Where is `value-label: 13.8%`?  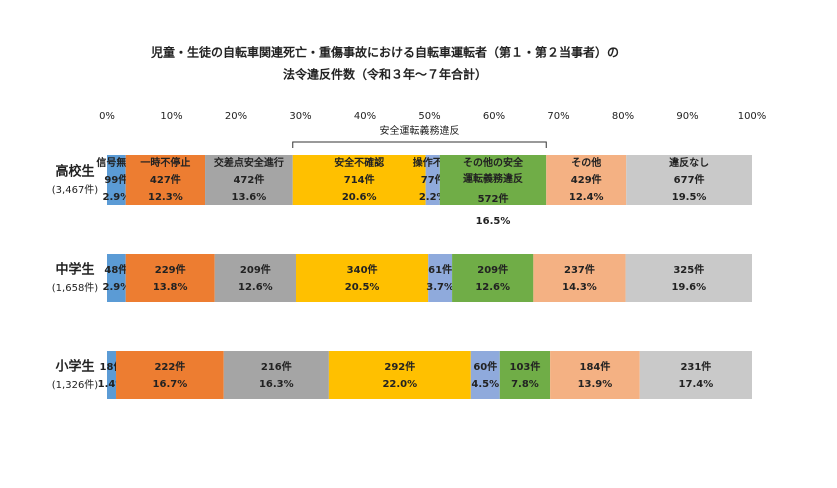 value-label: 13.8% is located at coordinates (170, 287).